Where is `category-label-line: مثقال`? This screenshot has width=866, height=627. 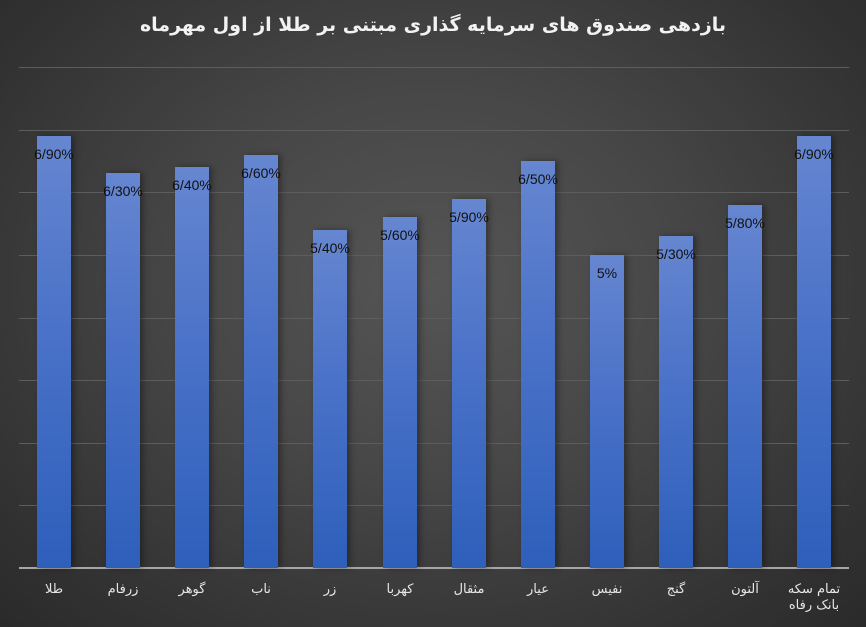 category-label-line: مثقال is located at coordinates (469, 589).